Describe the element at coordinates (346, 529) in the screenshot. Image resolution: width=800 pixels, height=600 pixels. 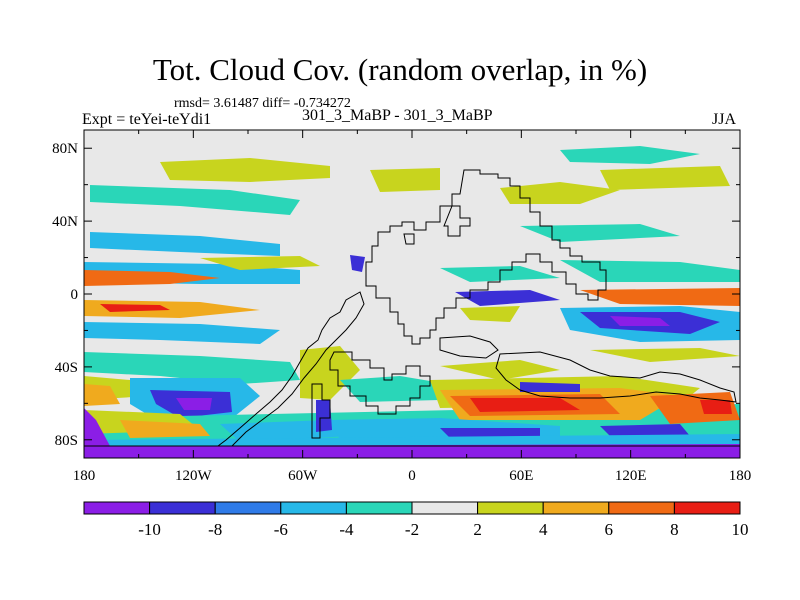
I see `colorbar-label: -4` at that location.